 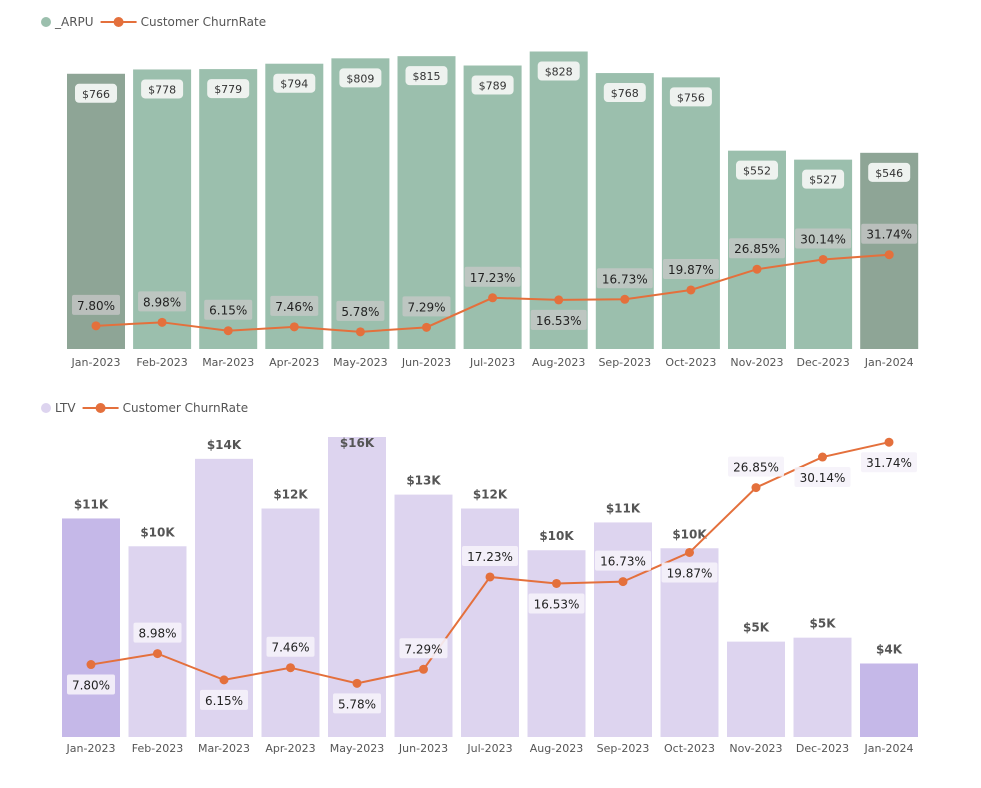 I want to click on bar-data-label: $789, so click(x=492, y=85).